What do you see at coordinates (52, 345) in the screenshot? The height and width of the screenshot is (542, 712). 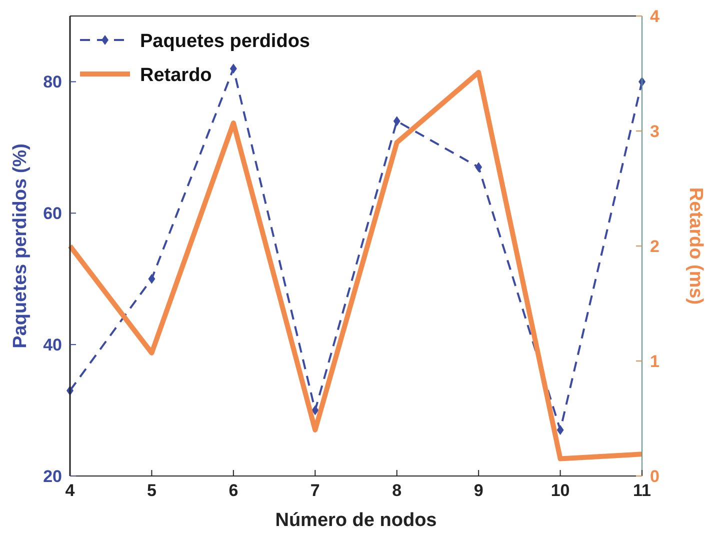 I see `y-tick-label: 40` at bounding box center [52, 345].